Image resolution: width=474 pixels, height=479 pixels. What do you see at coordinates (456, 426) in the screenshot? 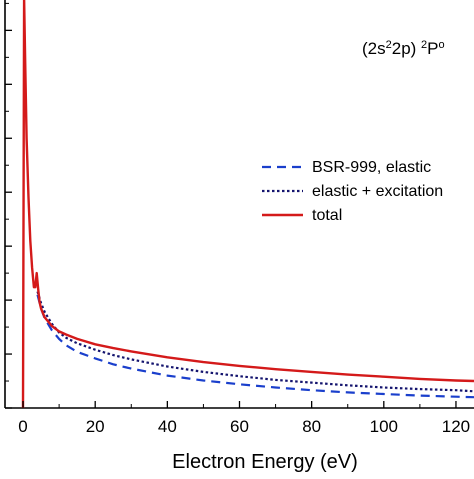
I see `x-tick-label: 120` at bounding box center [456, 426].